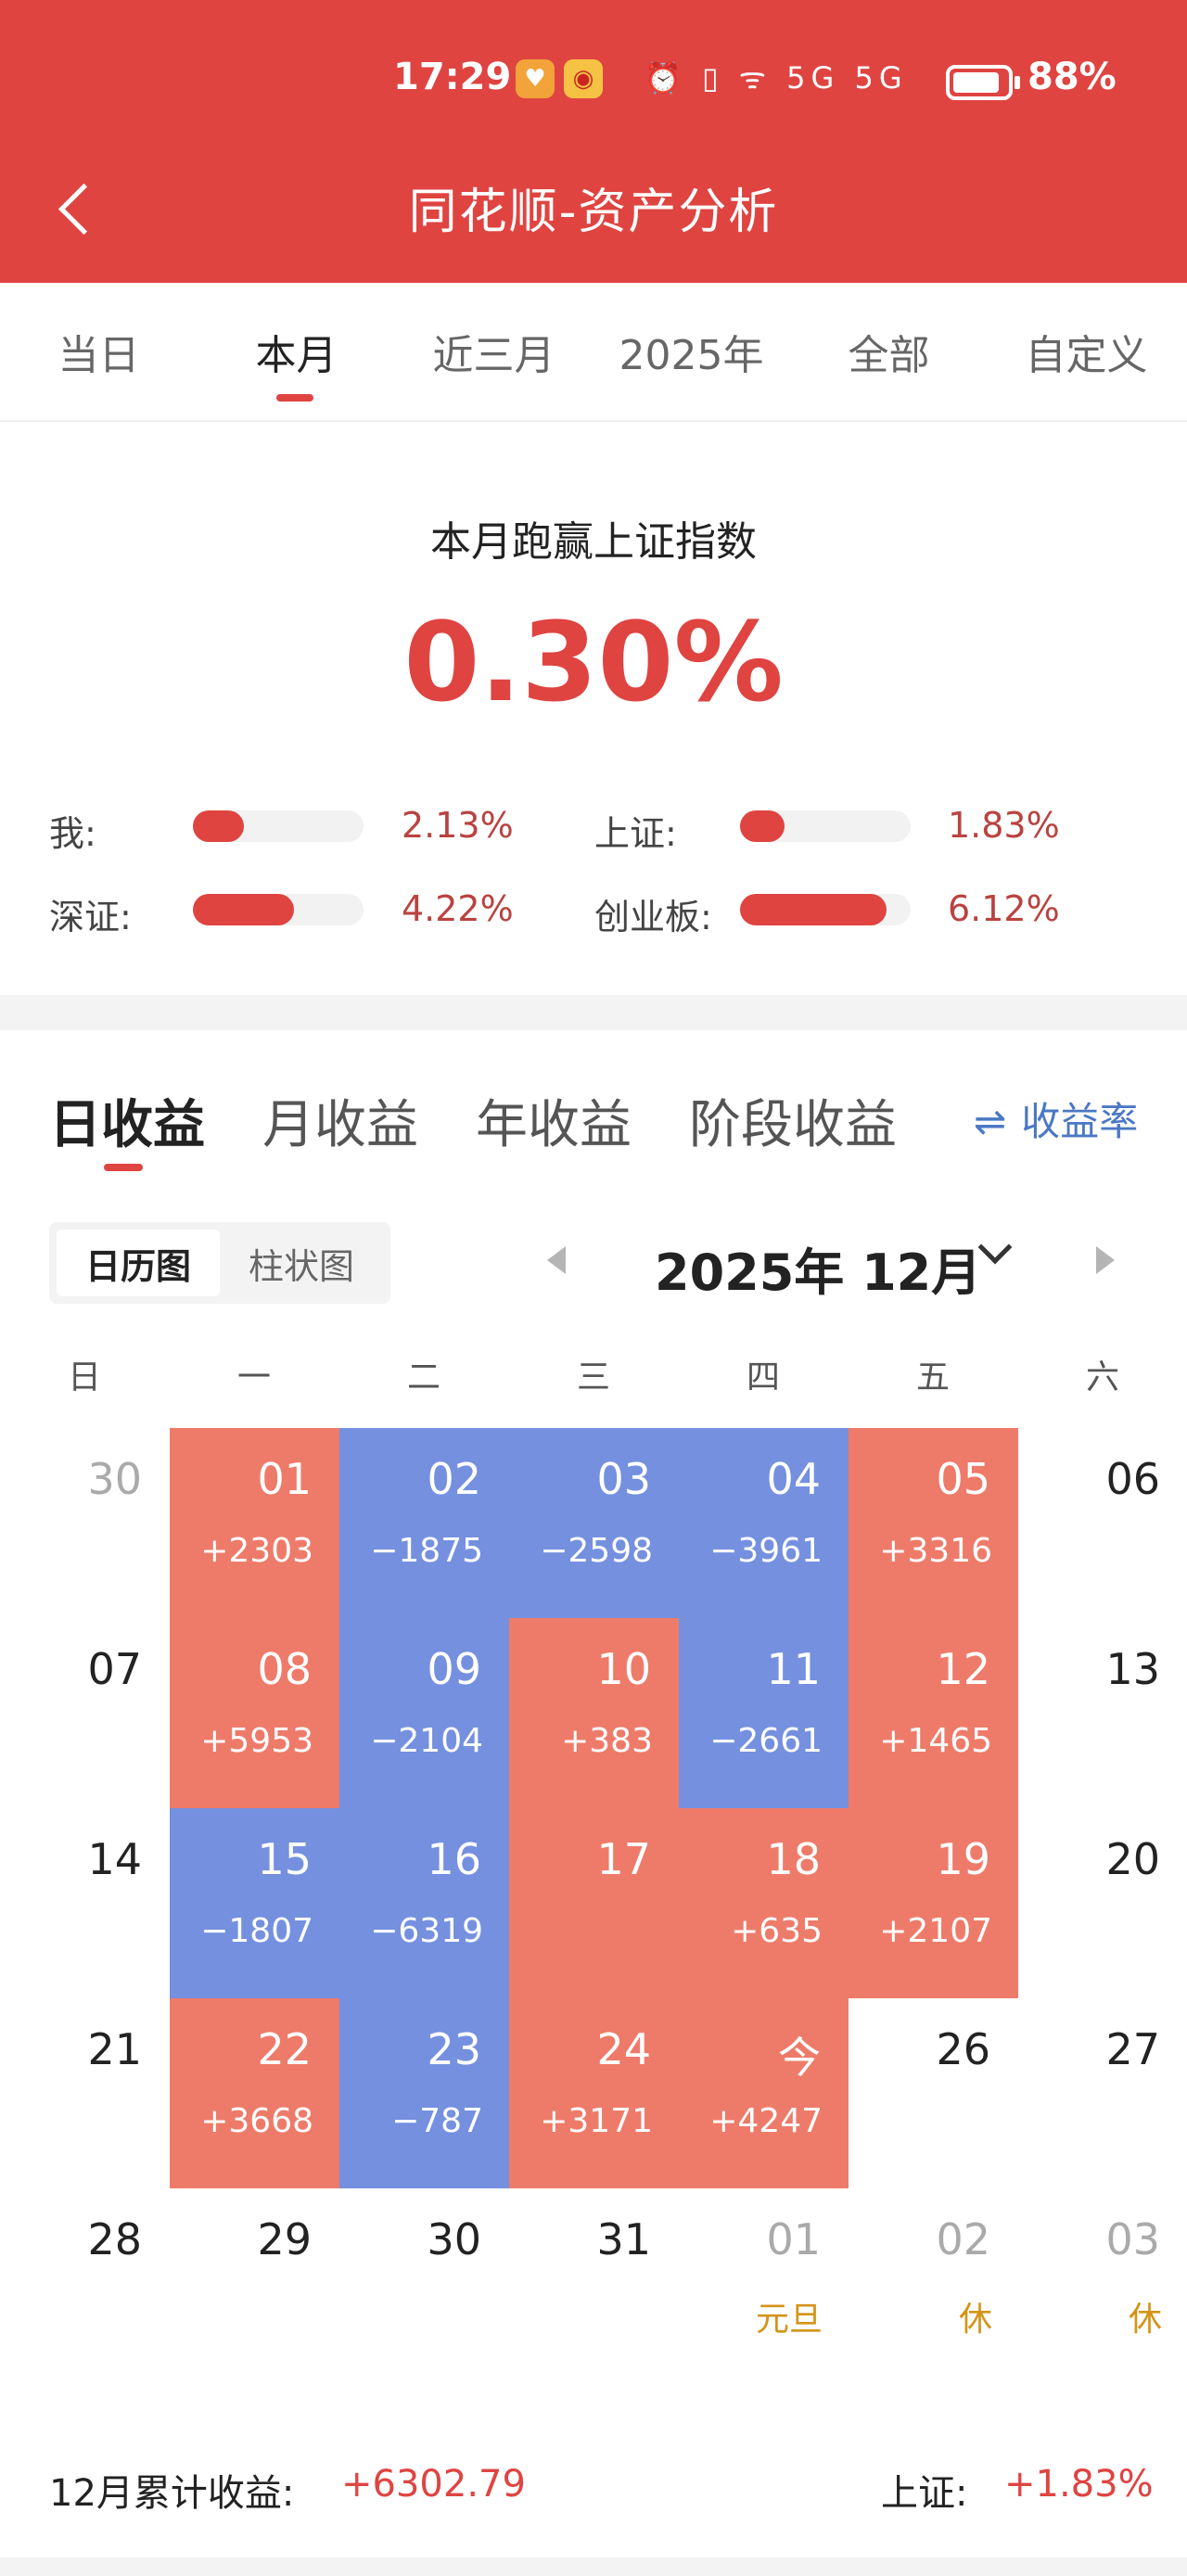 This screenshot has width=1187, height=2576. I want to click on compare-bar-shanghai, so click(825, 826).